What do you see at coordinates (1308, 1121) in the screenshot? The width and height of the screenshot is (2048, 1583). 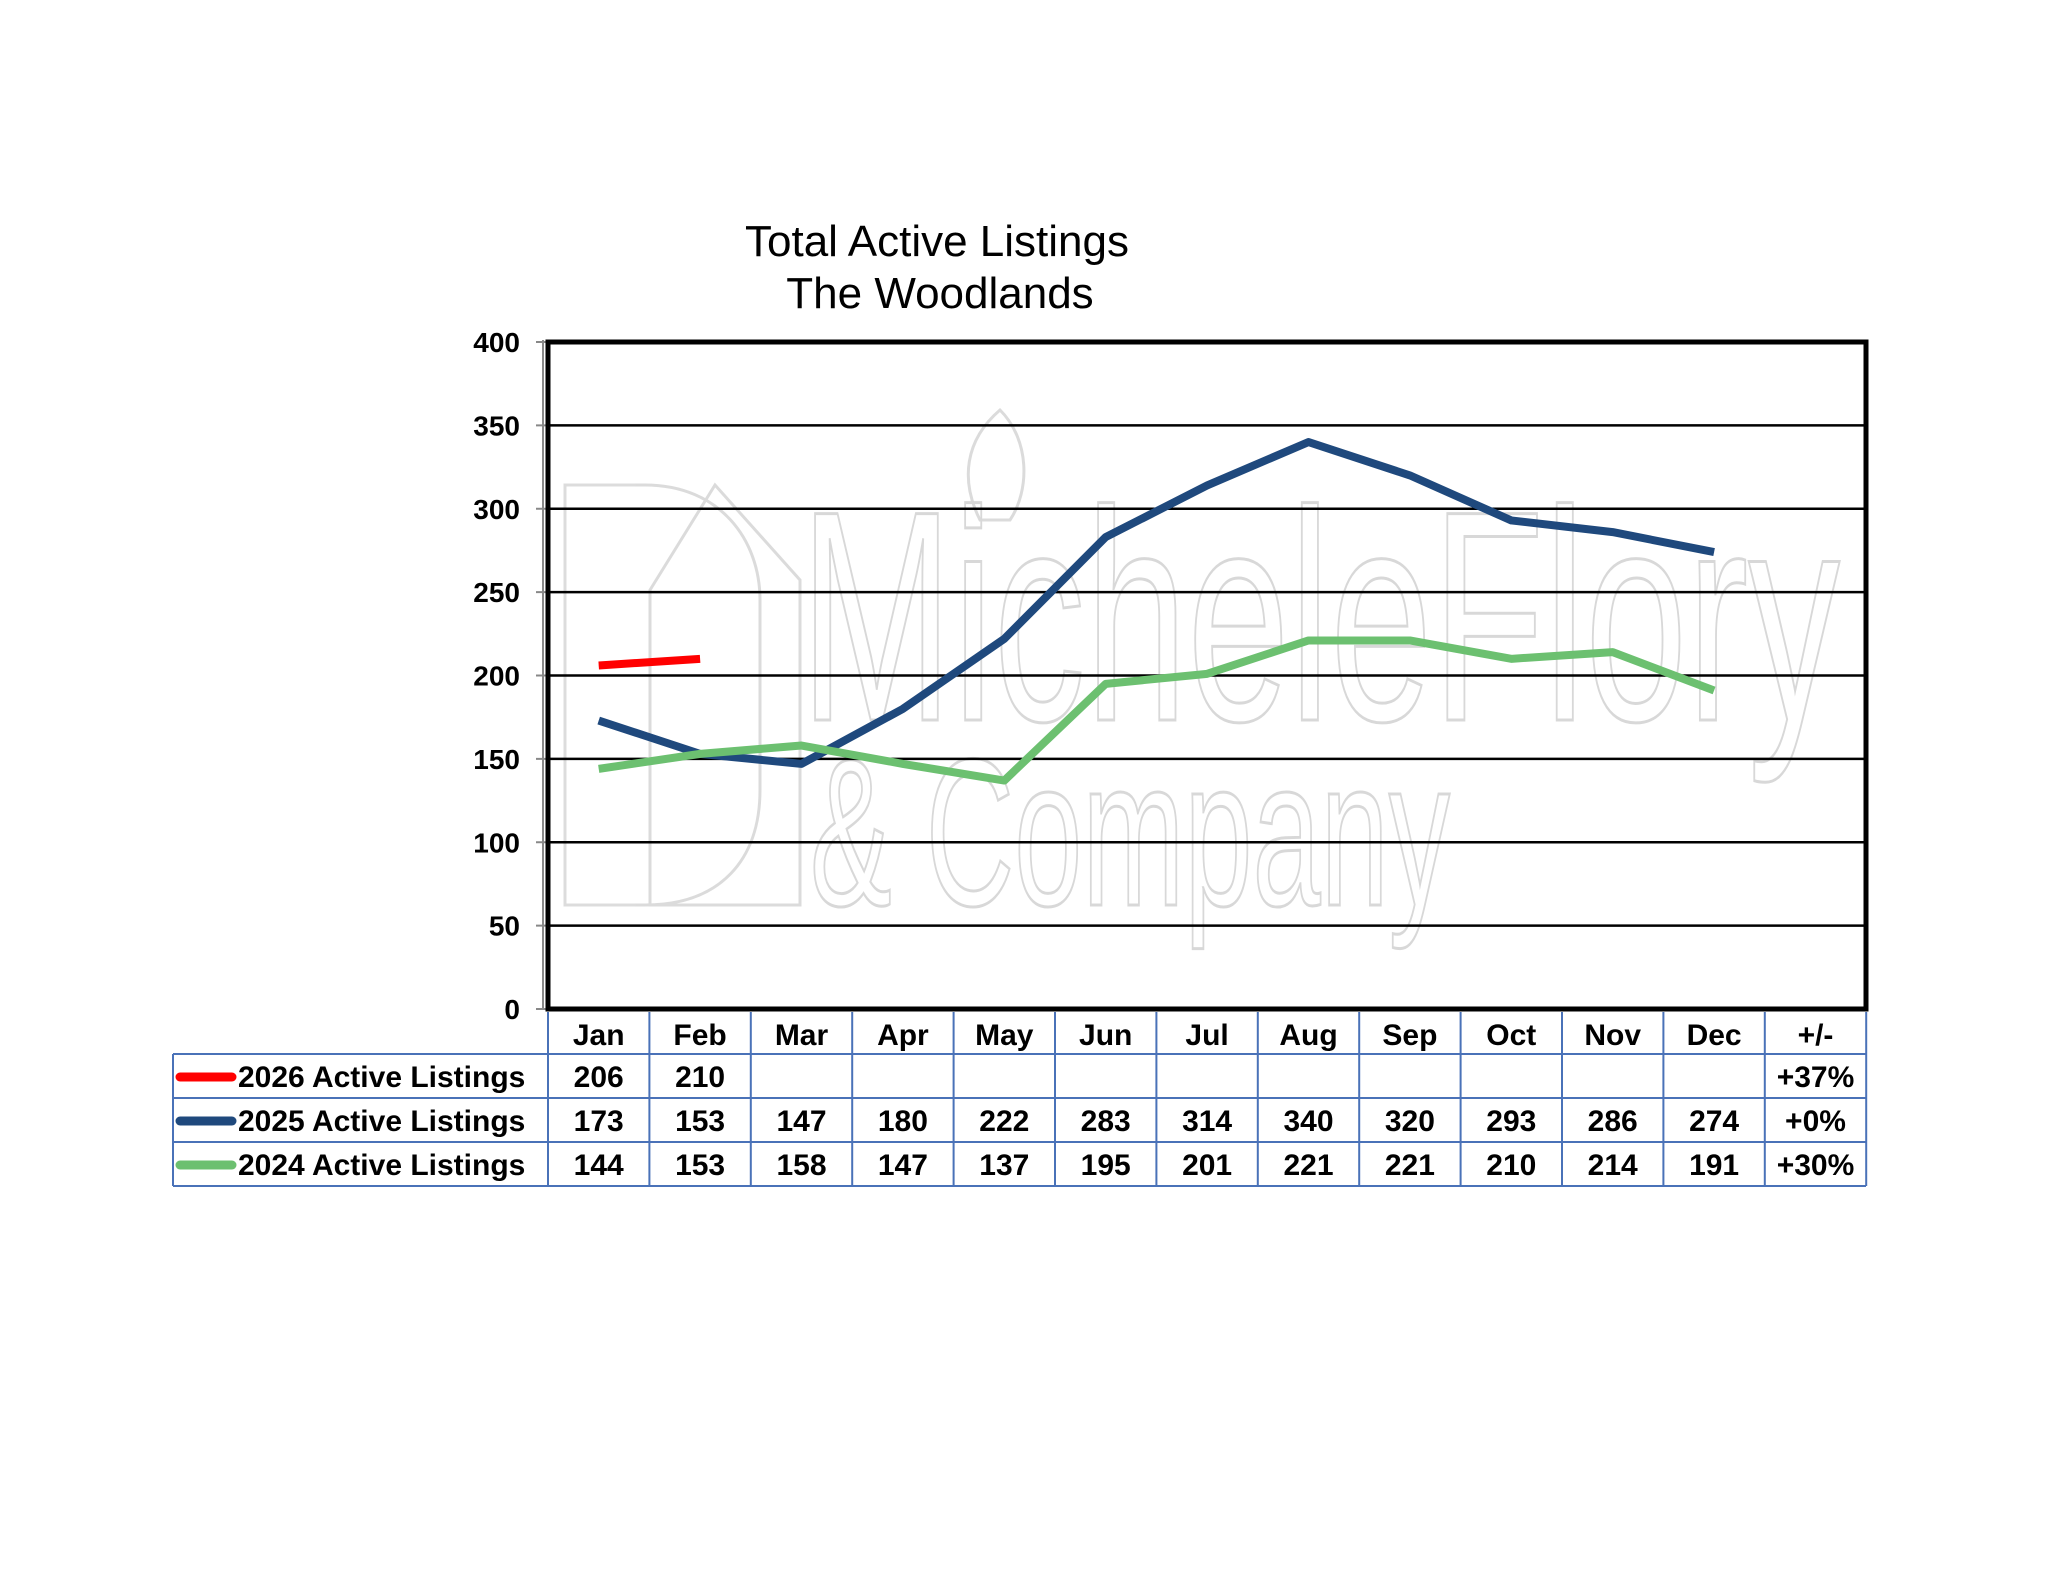 I see `data-label: 340` at bounding box center [1308, 1121].